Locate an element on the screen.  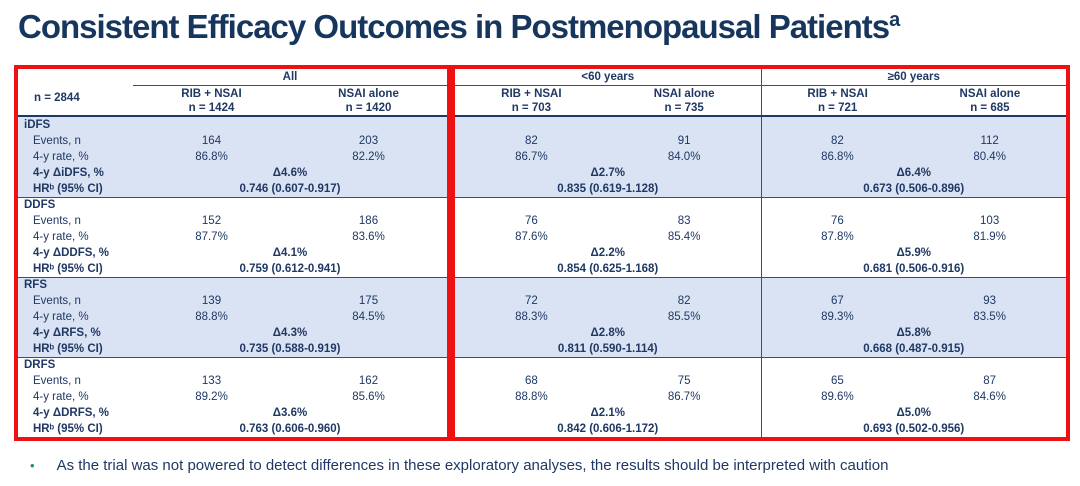
cell-value: 0.693 (0.502-0.956) is located at coordinates (913, 429).